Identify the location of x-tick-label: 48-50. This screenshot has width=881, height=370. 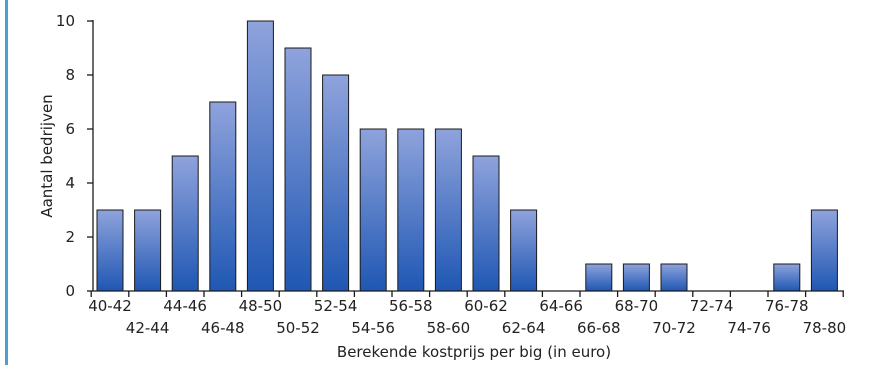
(261, 306).